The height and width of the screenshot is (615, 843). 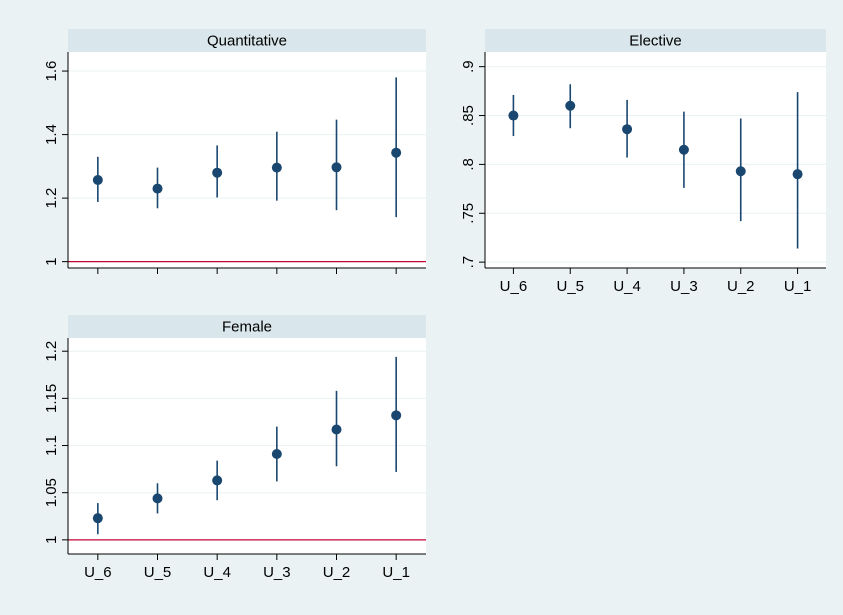 I want to click on y-tick-label: .9, so click(x=468, y=66).